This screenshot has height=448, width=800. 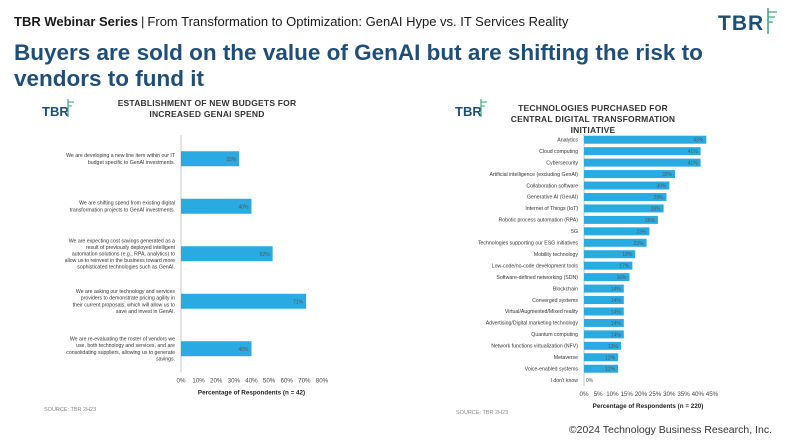 I want to click on category-label: Low-code/no-code development tools, so click(x=535, y=266).